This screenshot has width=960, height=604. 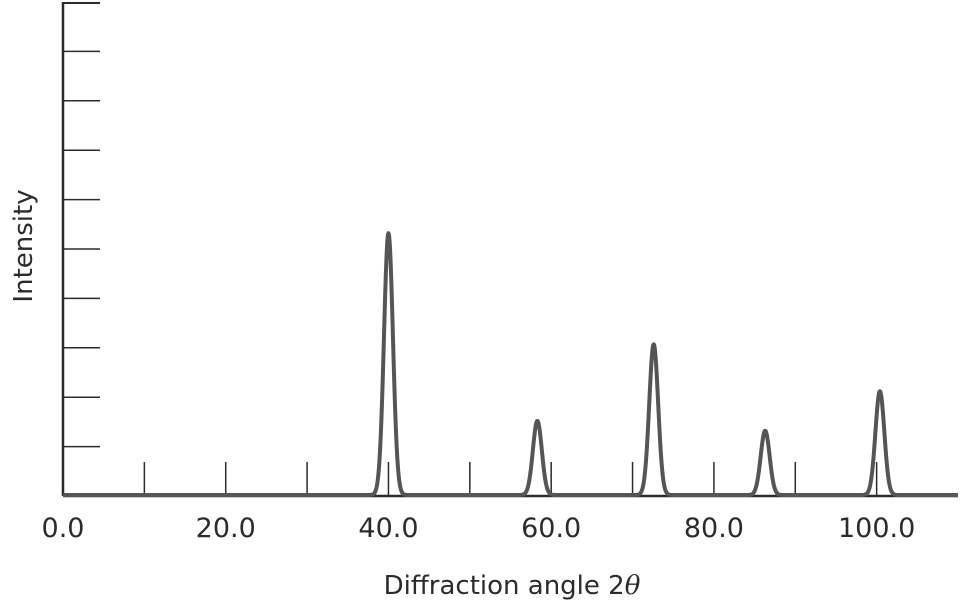 I want to click on x-tick-label: 60.0, so click(x=551, y=528).